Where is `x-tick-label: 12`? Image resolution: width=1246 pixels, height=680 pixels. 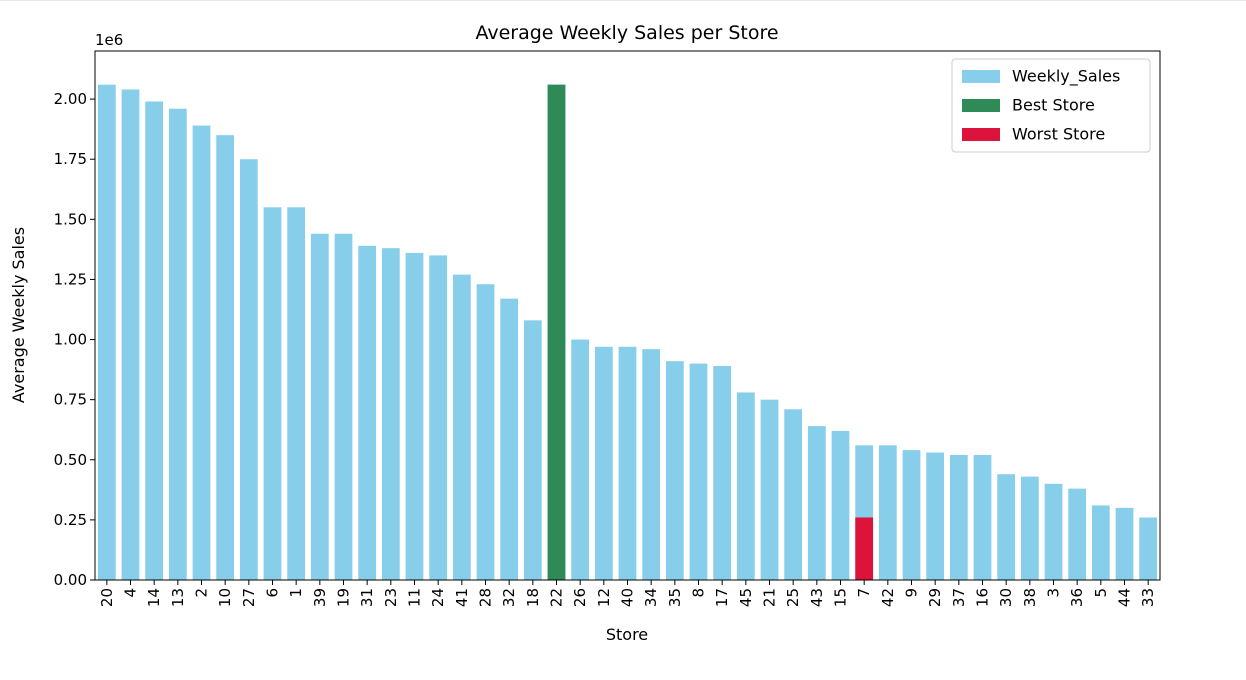
x-tick-label: 12 is located at coordinates (604, 597).